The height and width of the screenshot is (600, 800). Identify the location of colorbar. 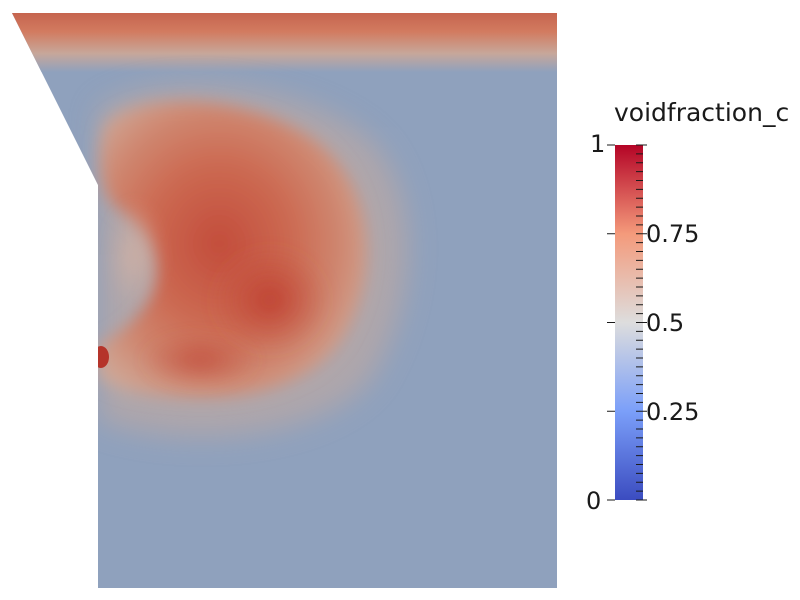
(627, 322).